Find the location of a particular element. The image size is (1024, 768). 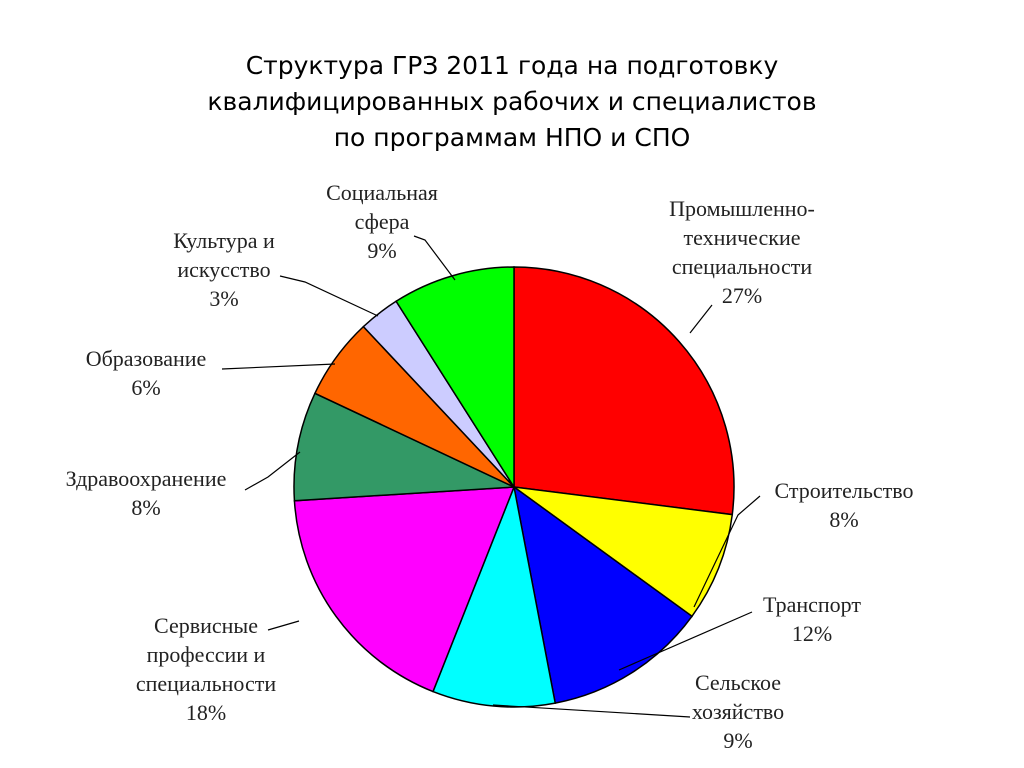

slice-label-2: Транспорт 12% is located at coordinates (812, 619).